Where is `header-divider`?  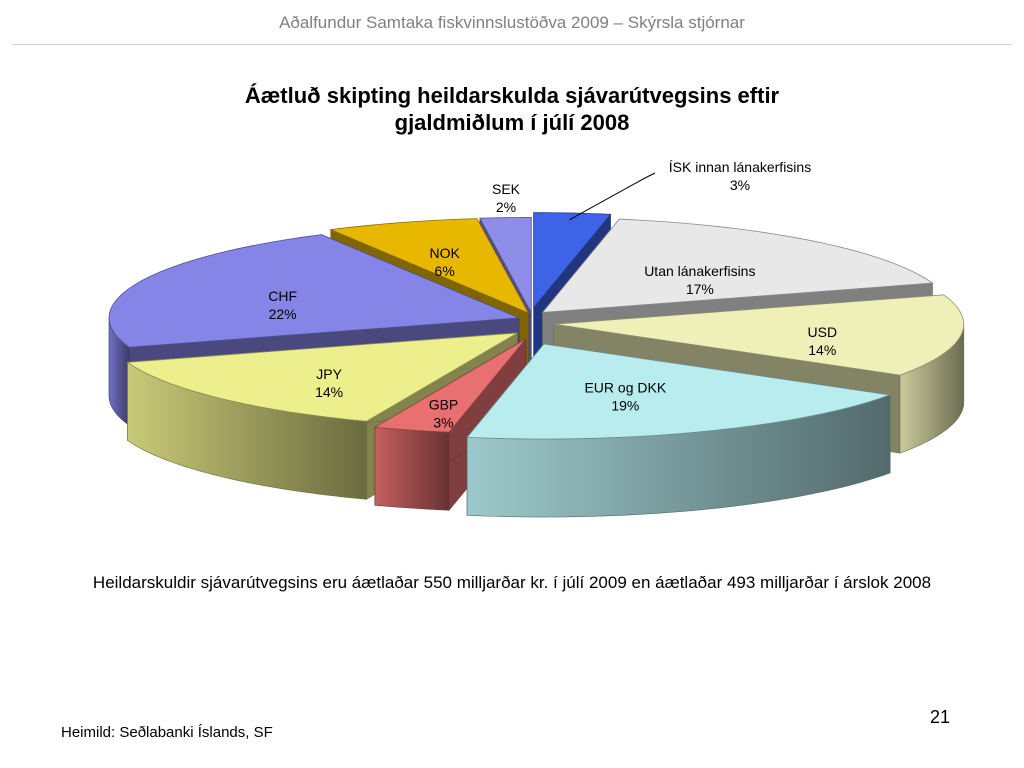 header-divider is located at coordinates (512, 44).